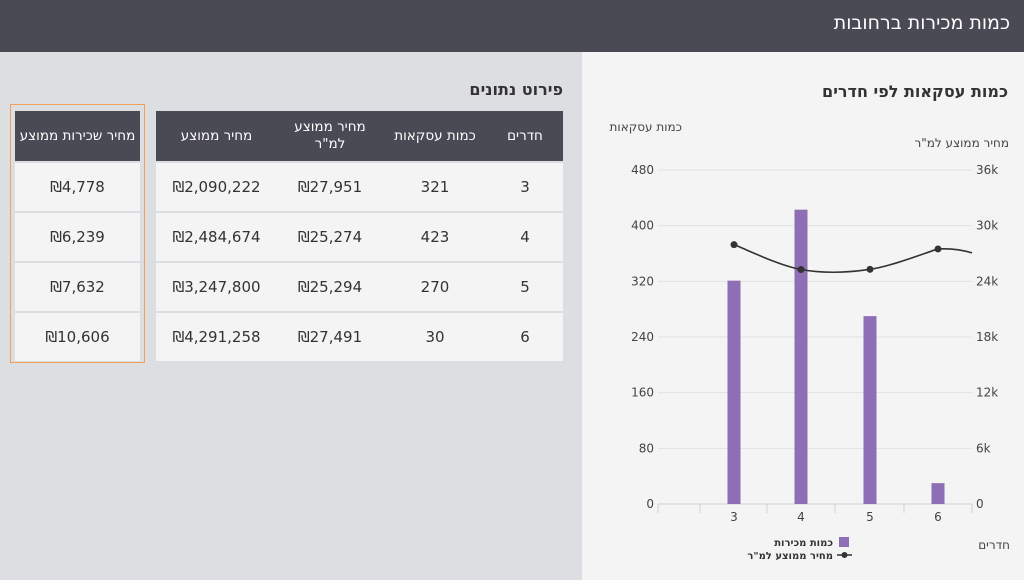  I want to click on table-row: ₪7,632, so click(77, 287).